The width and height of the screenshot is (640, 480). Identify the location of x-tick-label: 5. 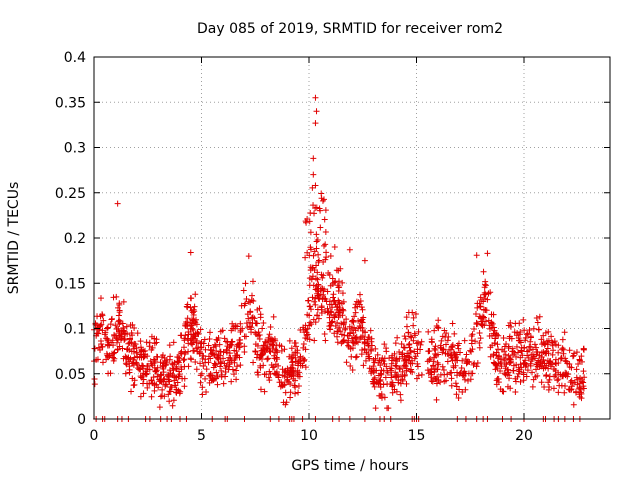
(201, 436).